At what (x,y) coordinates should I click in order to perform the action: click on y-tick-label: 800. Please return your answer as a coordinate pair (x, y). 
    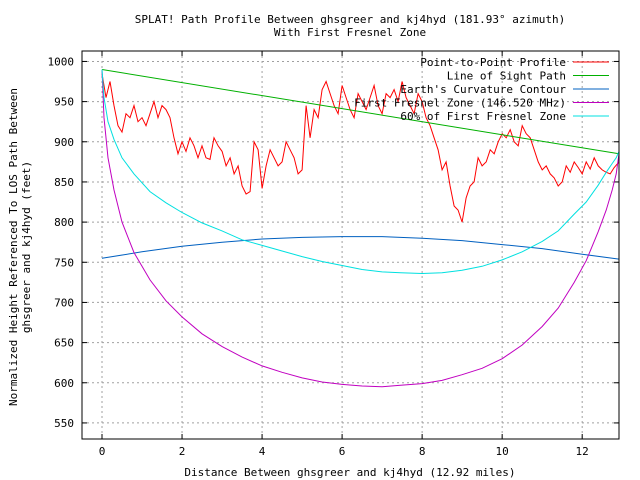
    Looking at the image, I should click on (64, 222).